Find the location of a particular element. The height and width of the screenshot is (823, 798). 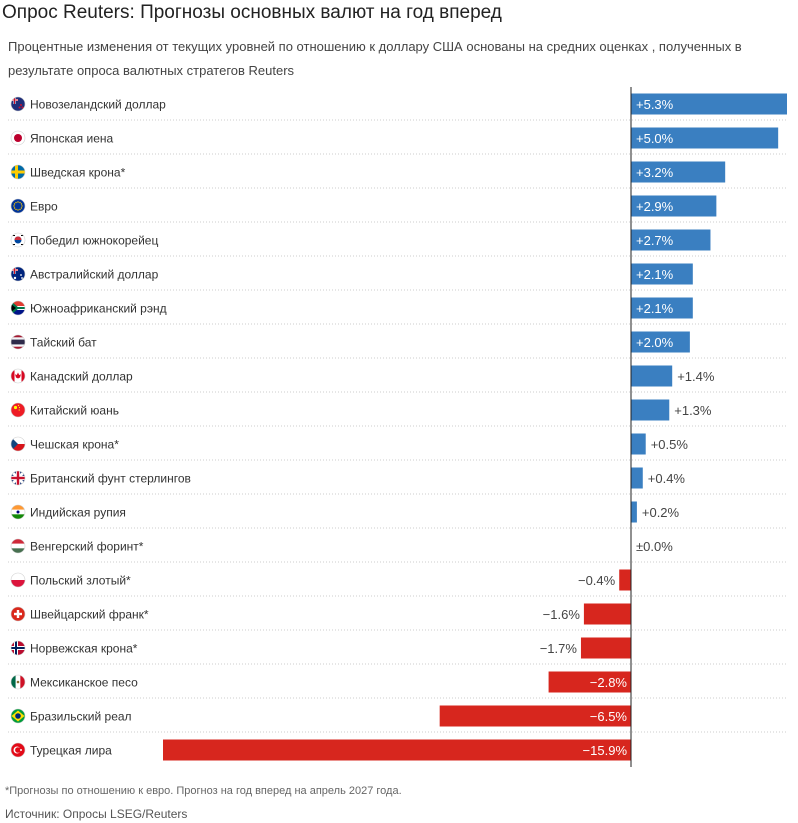

uk-flag-icon is located at coordinates (18, 478).